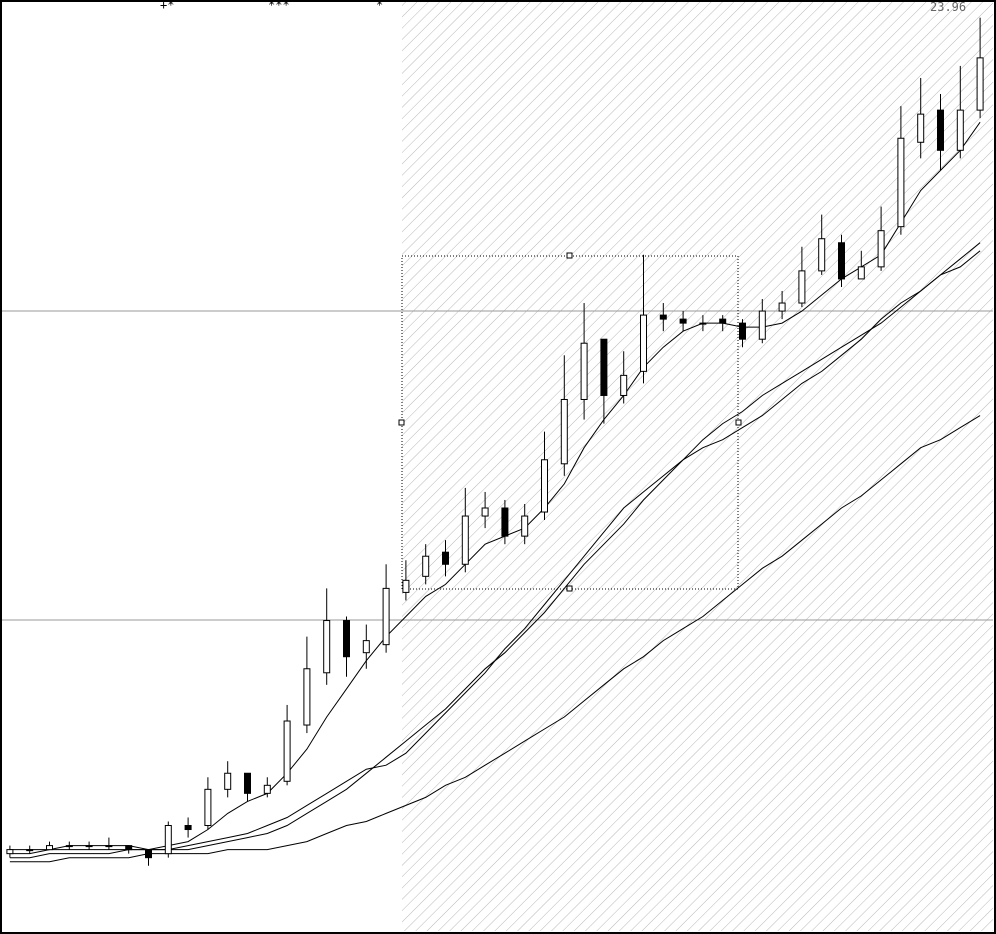  Describe the element at coordinates (948, 7) in the screenshot. I see `price-label: 23.96` at that location.